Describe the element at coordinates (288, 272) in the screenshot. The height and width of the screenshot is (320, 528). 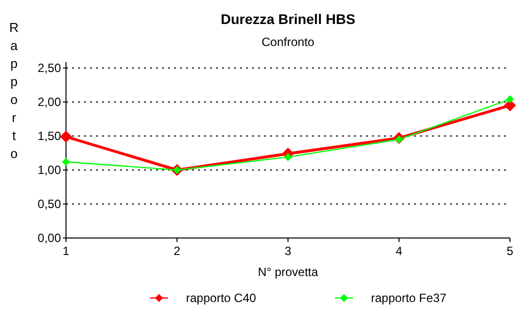
I see `x-axis-title: N° provetta` at that location.